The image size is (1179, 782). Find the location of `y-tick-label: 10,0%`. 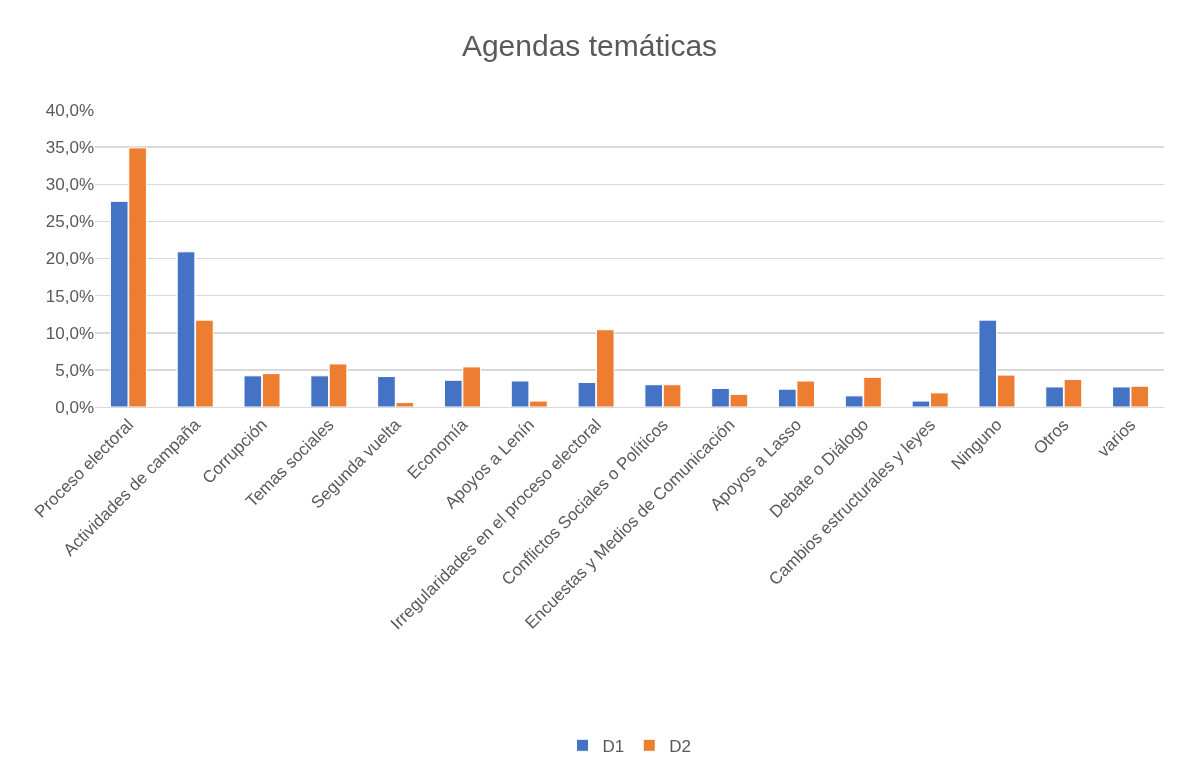

y-tick-label: 10,0% is located at coordinates (69, 333).